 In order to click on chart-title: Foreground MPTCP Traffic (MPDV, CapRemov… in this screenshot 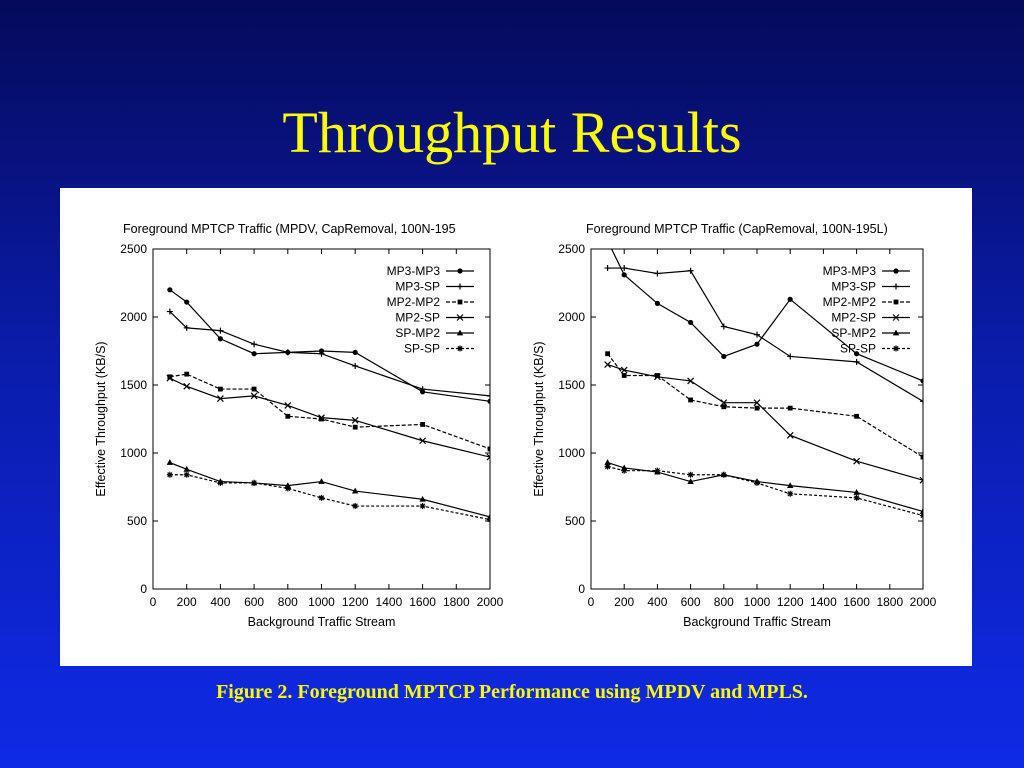, I will do `click(289, 229)`.